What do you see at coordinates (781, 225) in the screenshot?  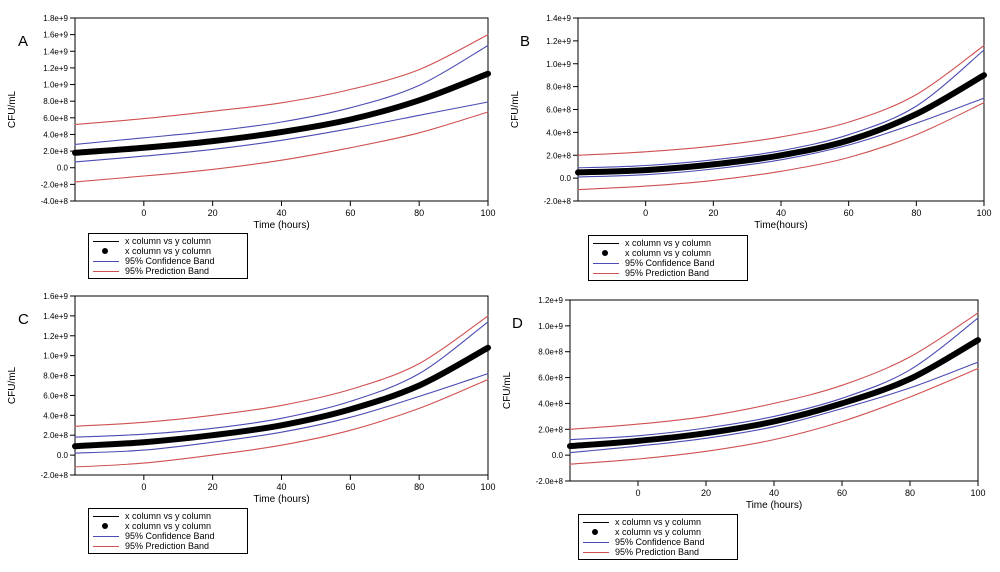 I see `x-axis-label: Time(hours)` at bounding box center [781, 225].